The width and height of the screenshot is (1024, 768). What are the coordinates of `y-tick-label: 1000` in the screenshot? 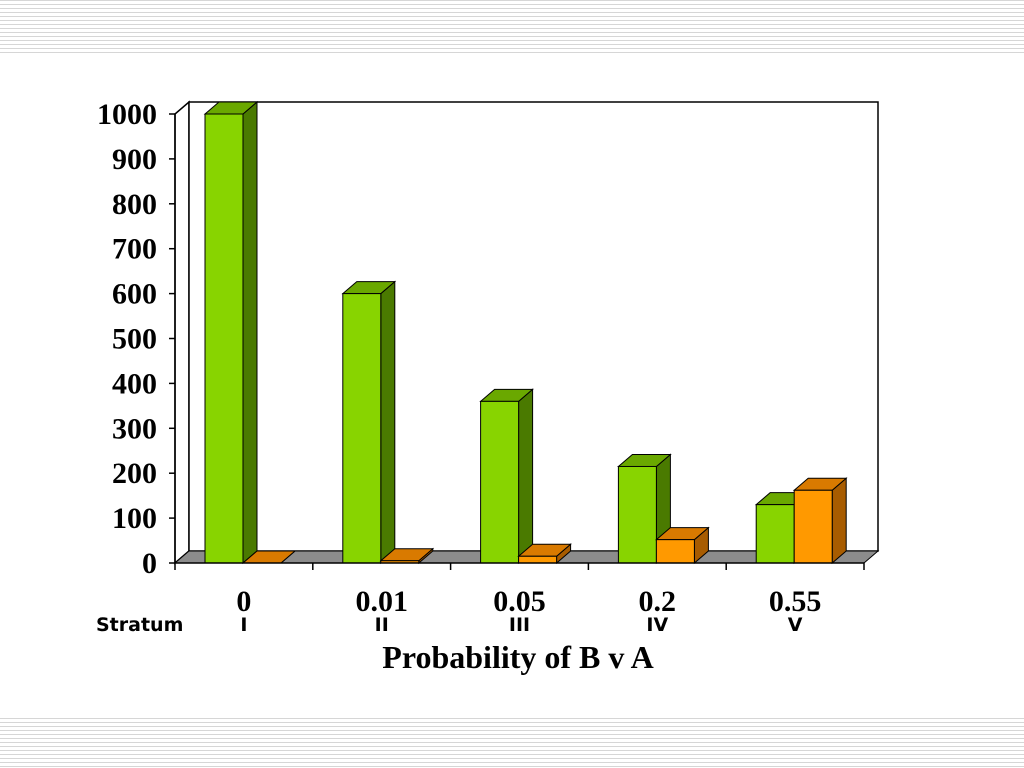 It's located at (127, 114).